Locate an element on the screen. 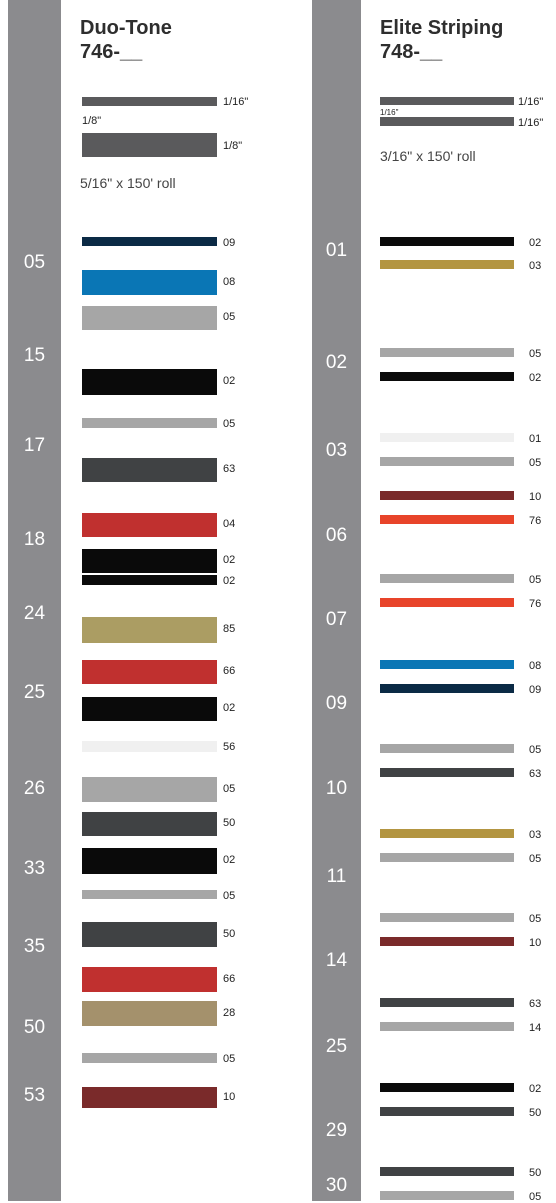  elite-number: 10 is located at coordinates (336, 788).